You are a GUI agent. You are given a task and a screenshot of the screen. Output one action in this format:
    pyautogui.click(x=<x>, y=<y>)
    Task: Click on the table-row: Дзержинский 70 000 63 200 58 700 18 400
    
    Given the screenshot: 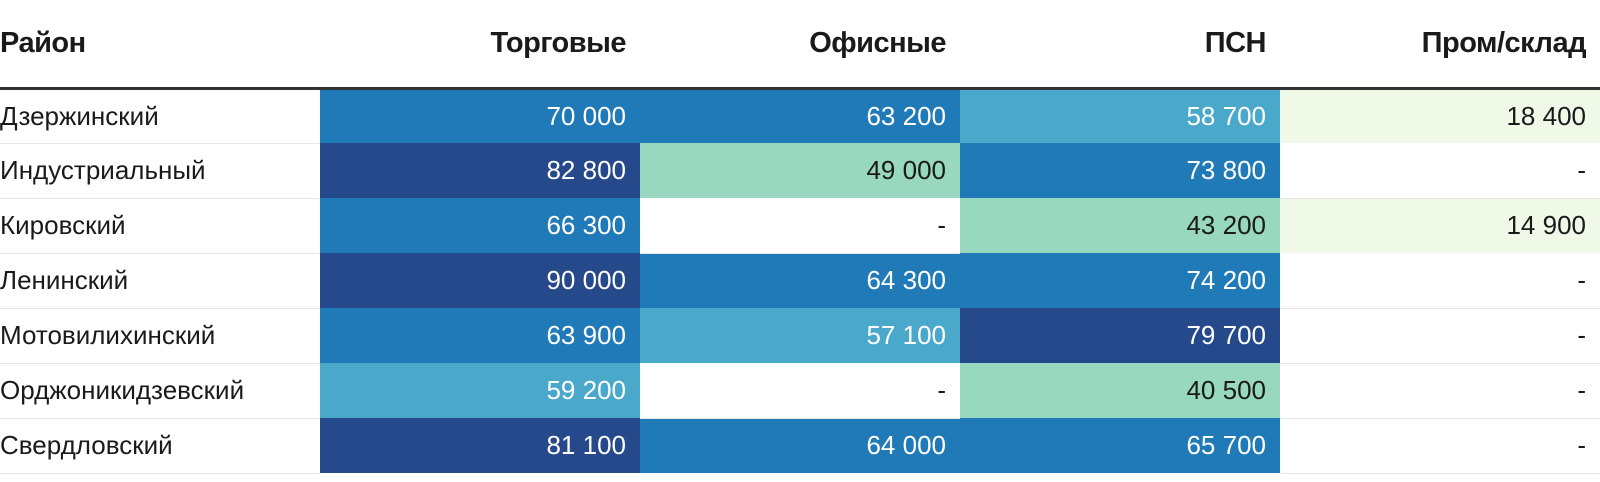 What is the action you would take?
    pyautogui.click(x=800, y=116)
    